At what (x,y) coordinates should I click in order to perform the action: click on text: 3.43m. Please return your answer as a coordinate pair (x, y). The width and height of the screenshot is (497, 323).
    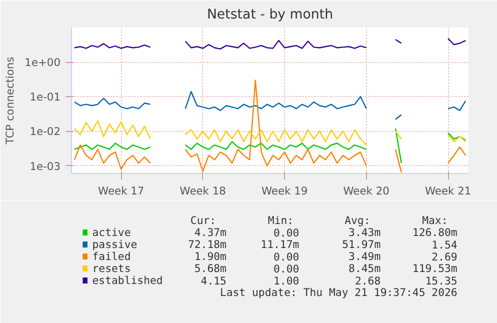
    Looking at the image, I should click on (364, 232).